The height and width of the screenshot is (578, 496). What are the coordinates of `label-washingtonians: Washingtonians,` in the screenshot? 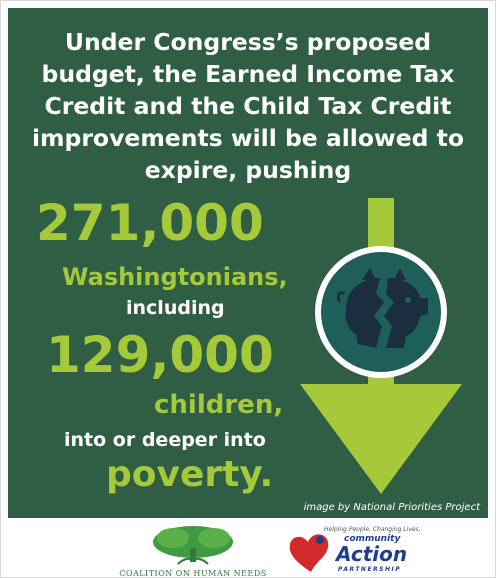 It's located at (175, 277).